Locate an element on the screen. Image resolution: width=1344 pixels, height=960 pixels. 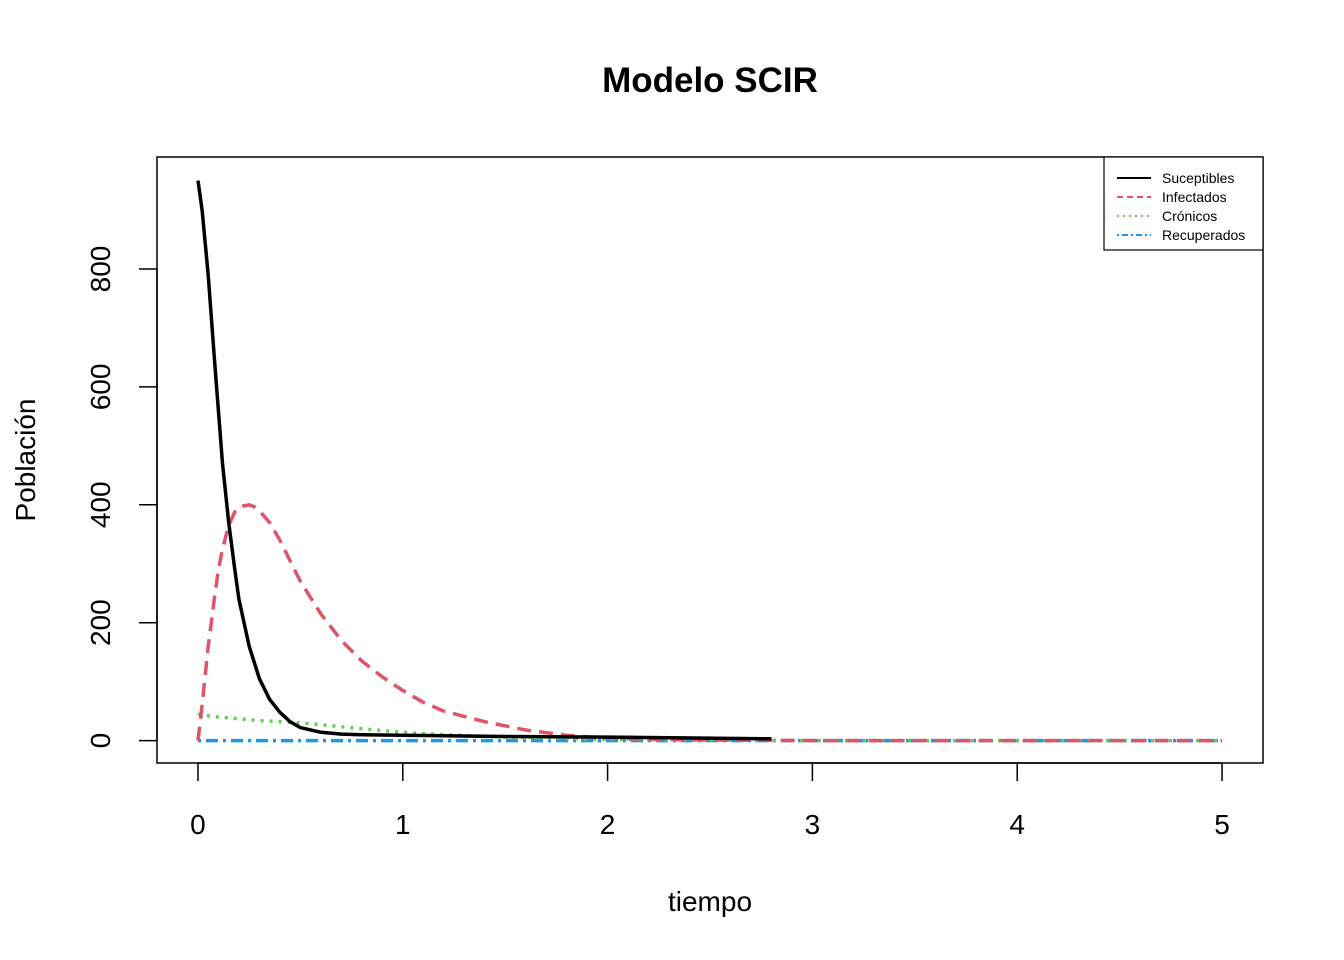
x-tick-label: 5 is located at coordinates (1222, 824).